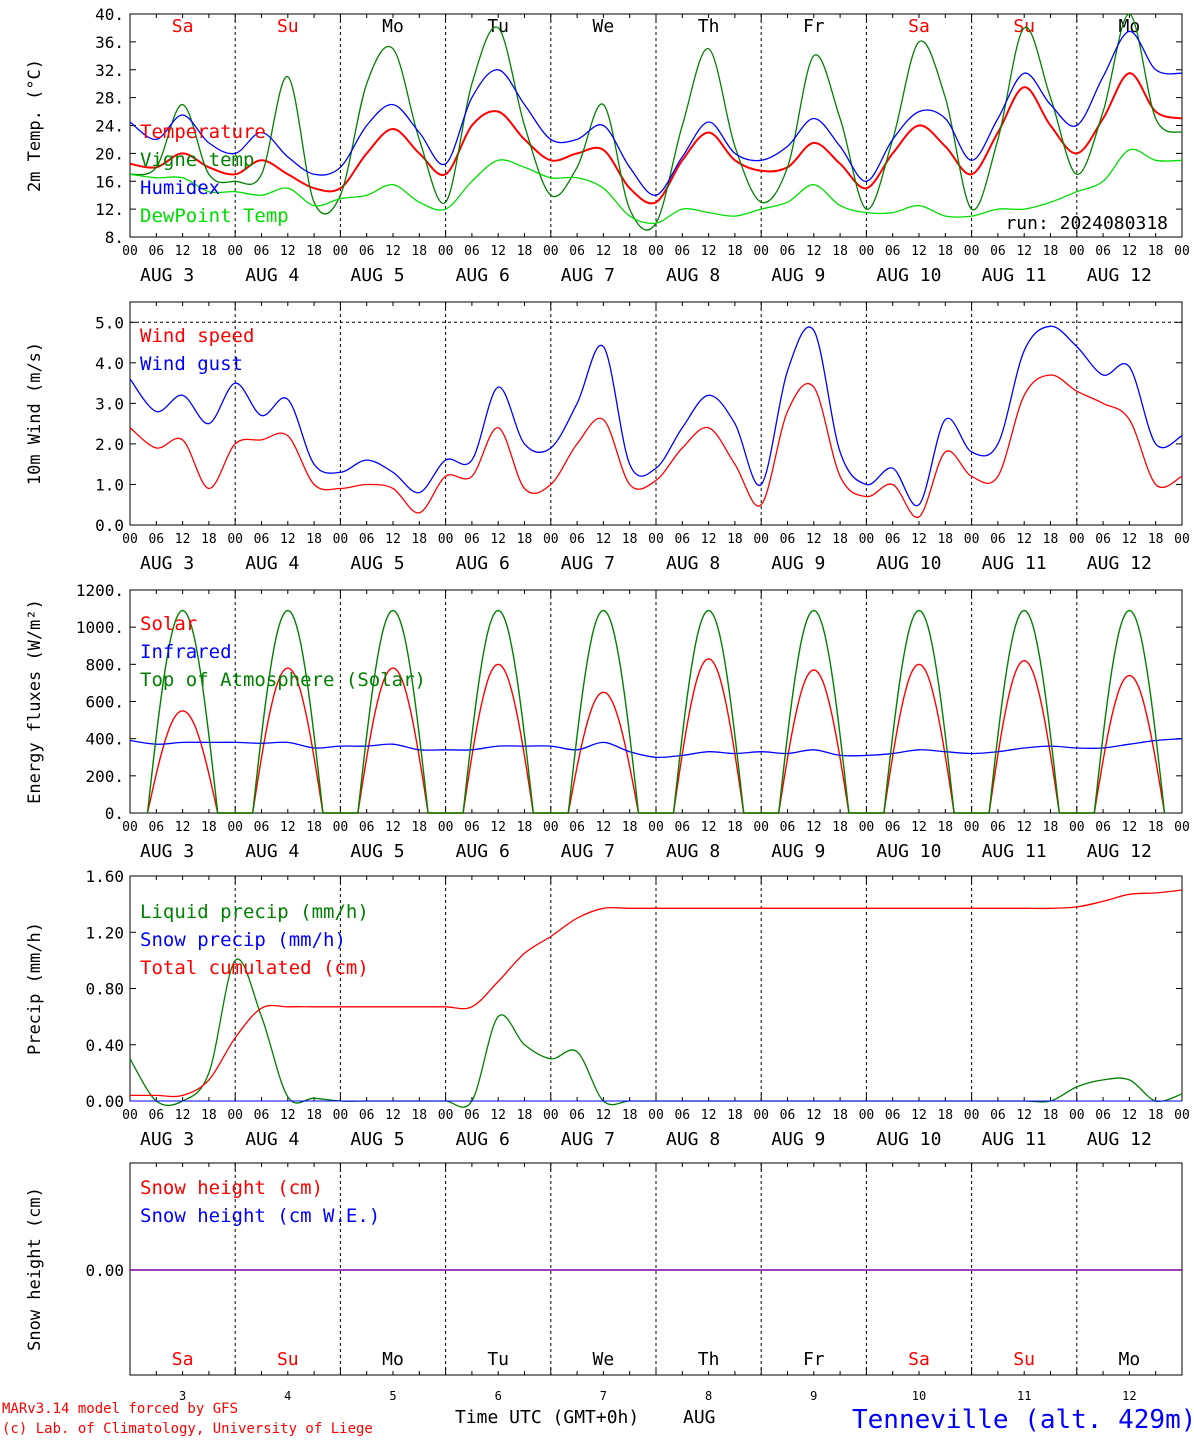  What do you see at coordinates (183, 1359) in the screenshot?
I see `weekday-label: Sa` at bounding box center [183, 1359].